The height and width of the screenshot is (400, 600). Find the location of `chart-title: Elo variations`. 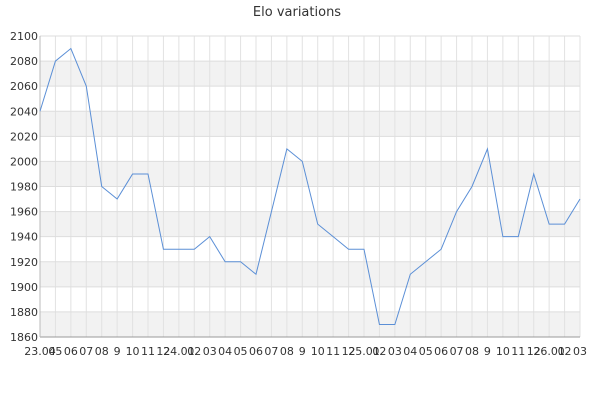

chart-title: Elo variations is located at coordinates (297, 12).